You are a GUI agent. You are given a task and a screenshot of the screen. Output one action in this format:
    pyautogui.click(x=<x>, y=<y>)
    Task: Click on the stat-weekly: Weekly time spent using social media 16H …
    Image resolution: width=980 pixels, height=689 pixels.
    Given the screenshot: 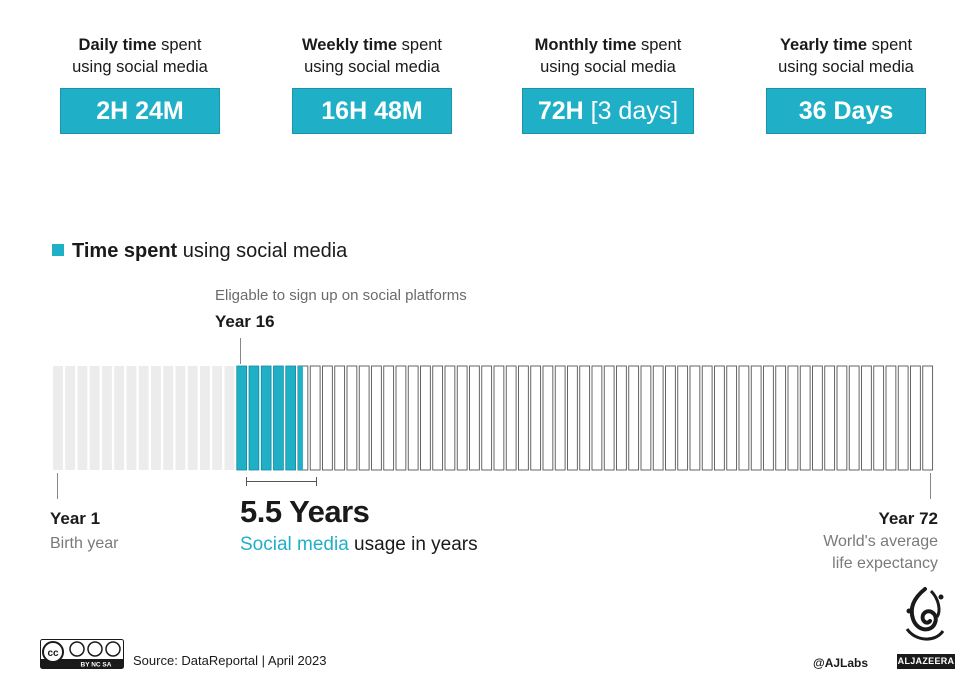 What is the action you would take?
    pyautogui.click(x=372, y=84)
    